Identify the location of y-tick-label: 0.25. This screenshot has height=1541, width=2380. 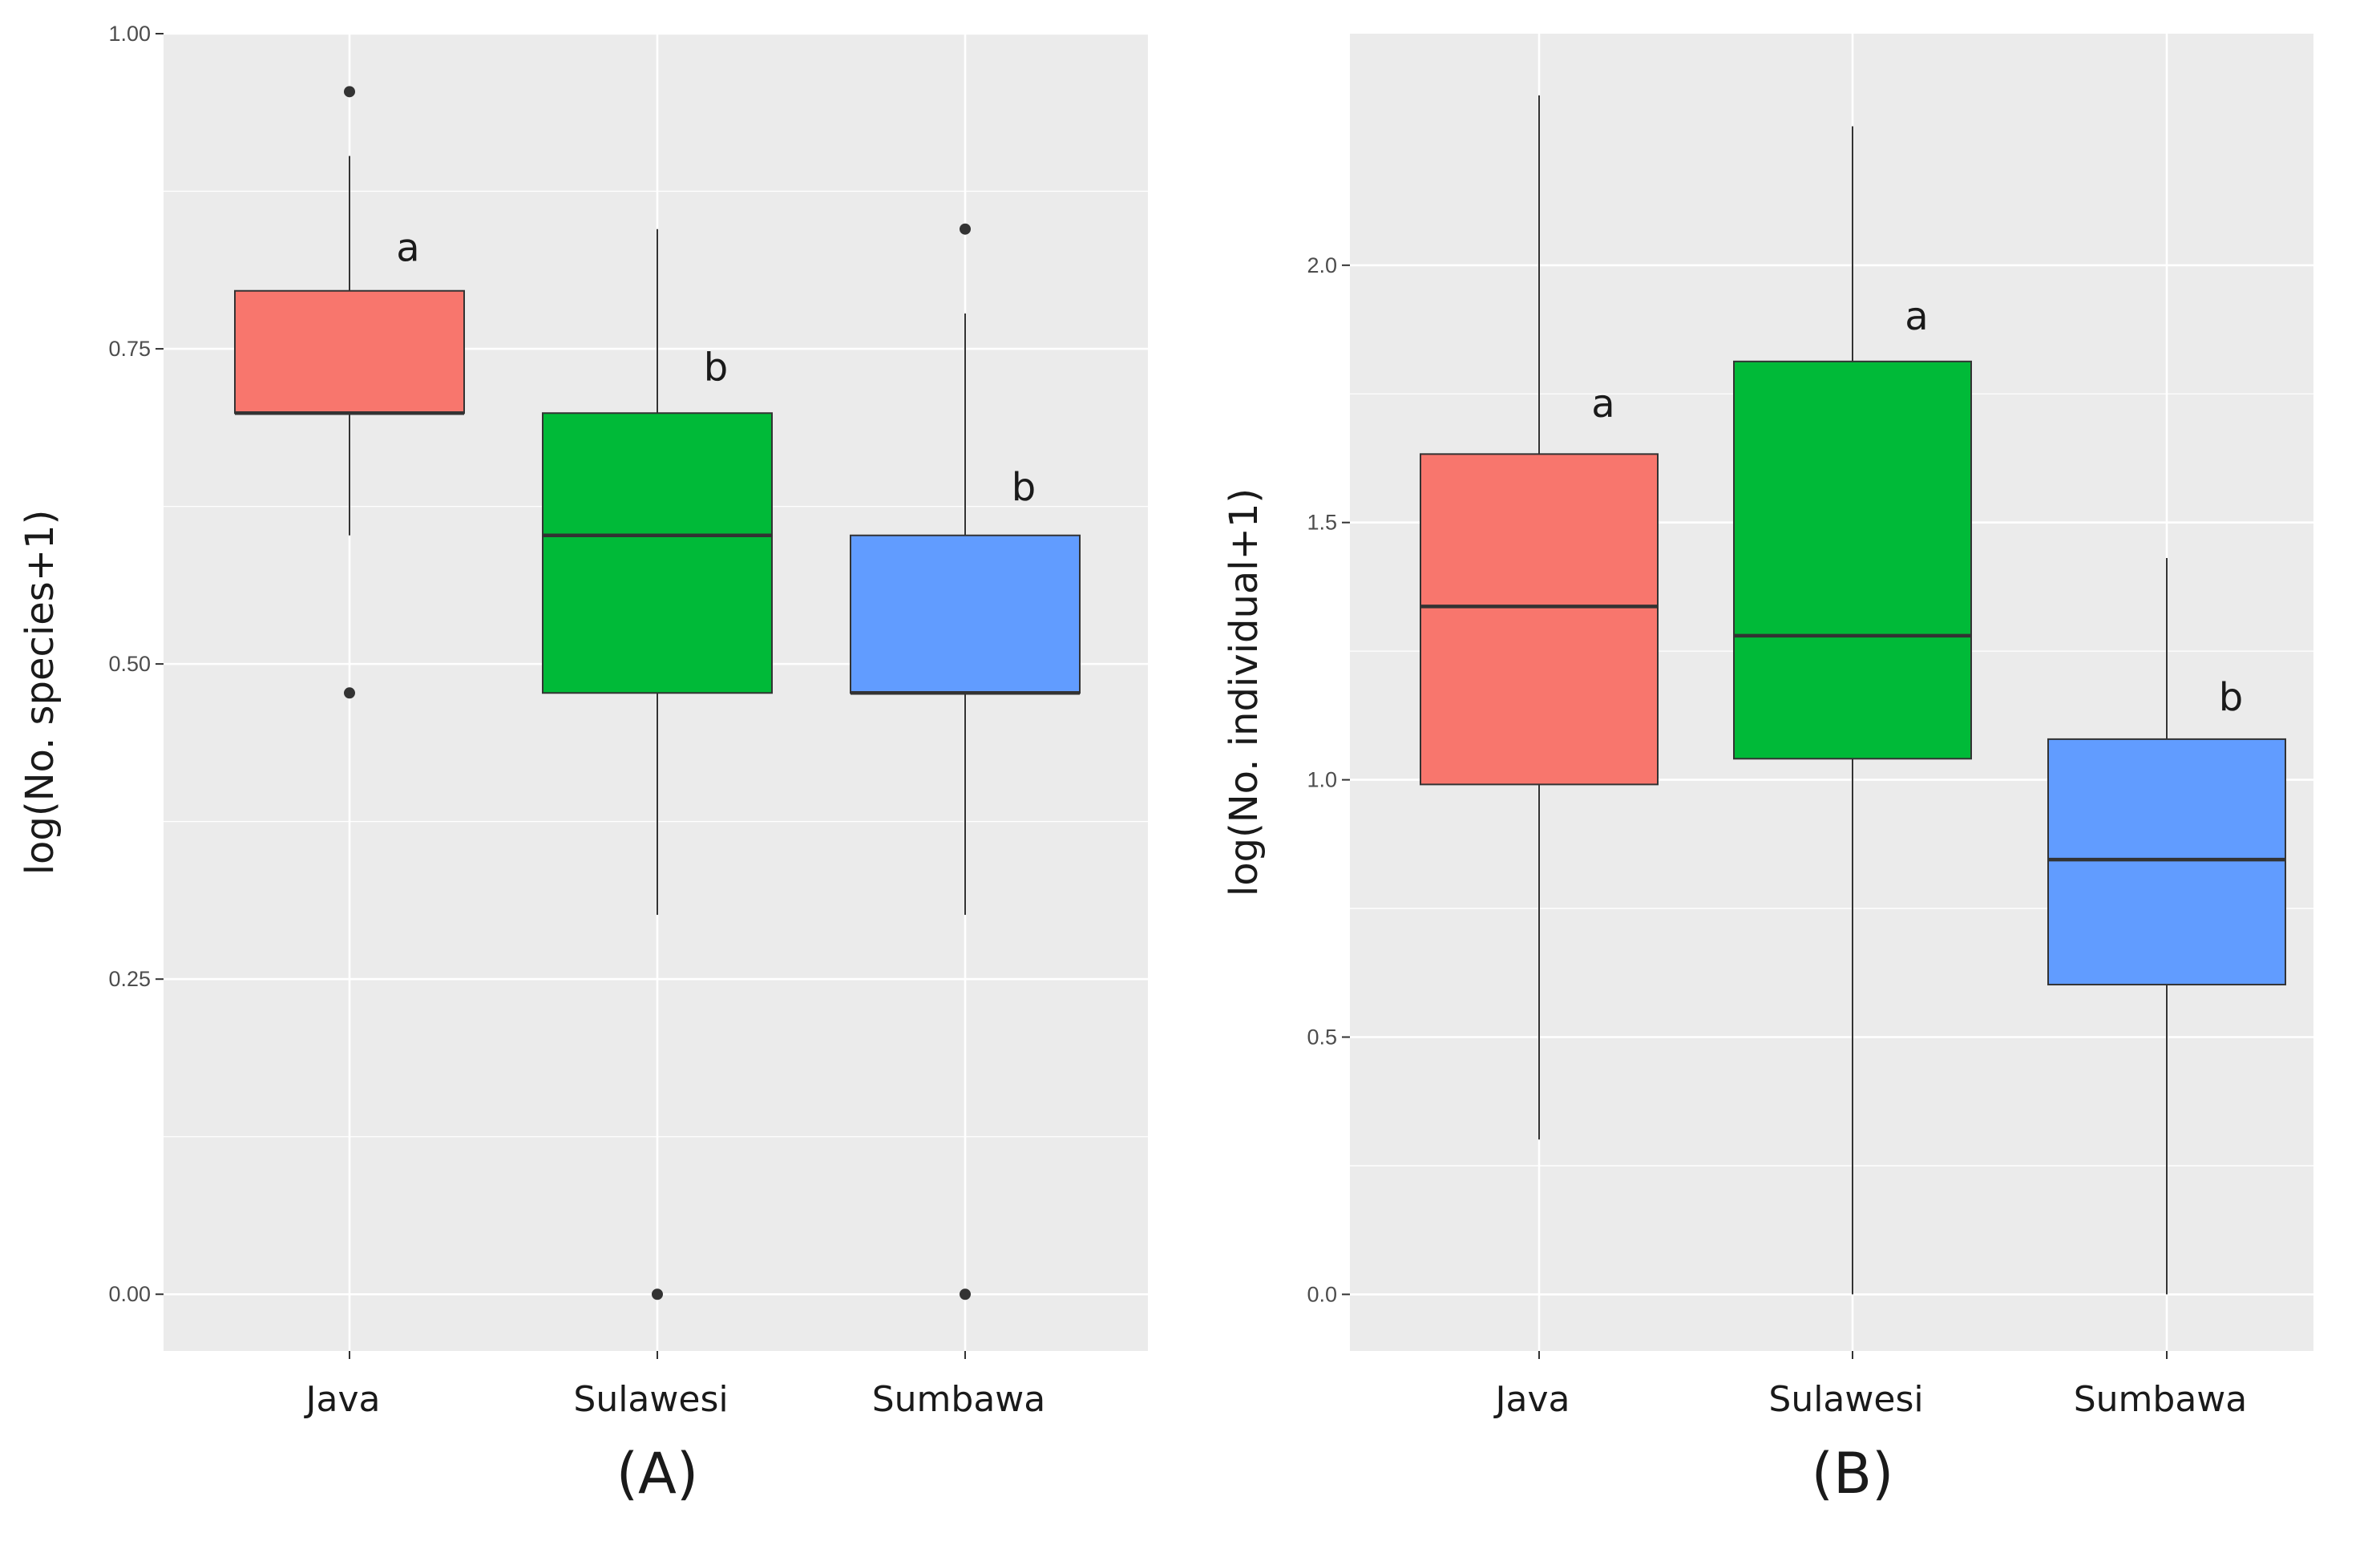
(130, 979).